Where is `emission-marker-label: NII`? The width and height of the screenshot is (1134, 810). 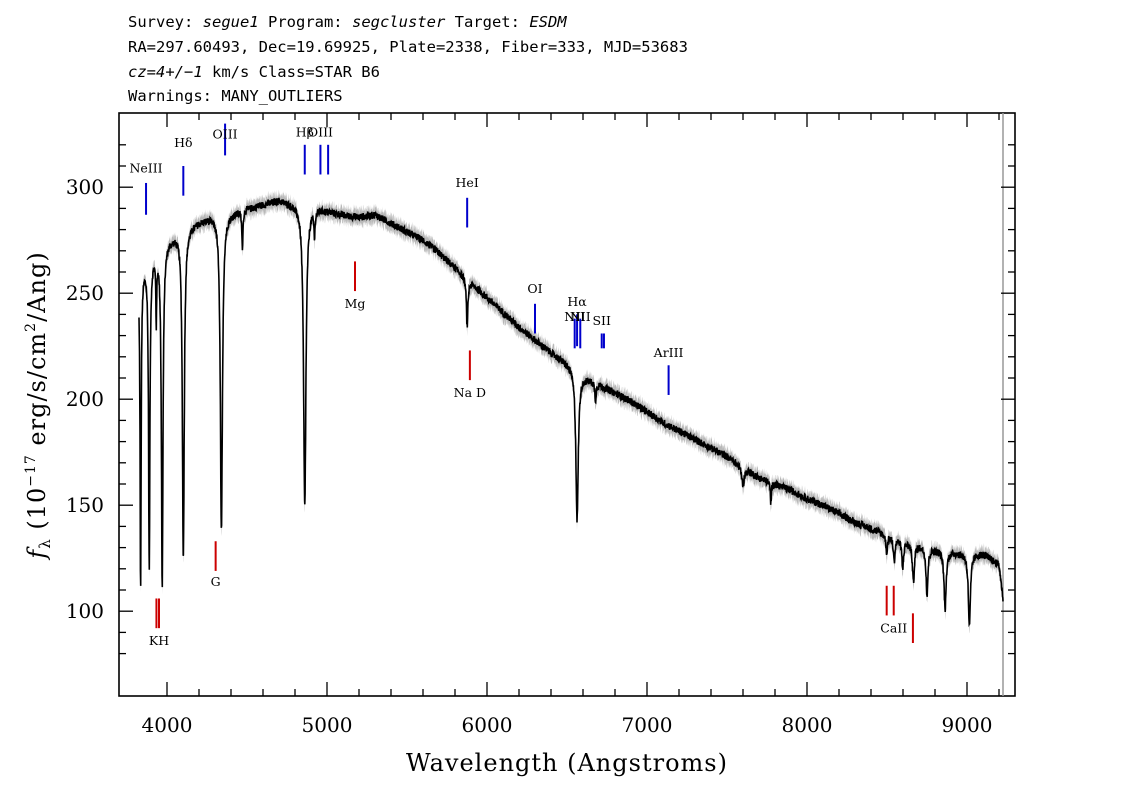
emission-marker-label: NII is located at coordinates (580, 316).